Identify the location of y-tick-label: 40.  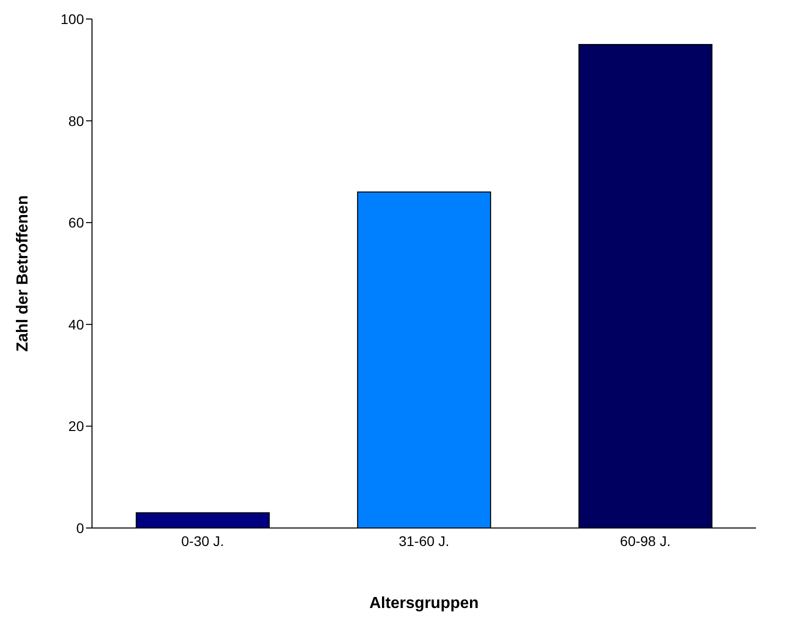
(76, 324).